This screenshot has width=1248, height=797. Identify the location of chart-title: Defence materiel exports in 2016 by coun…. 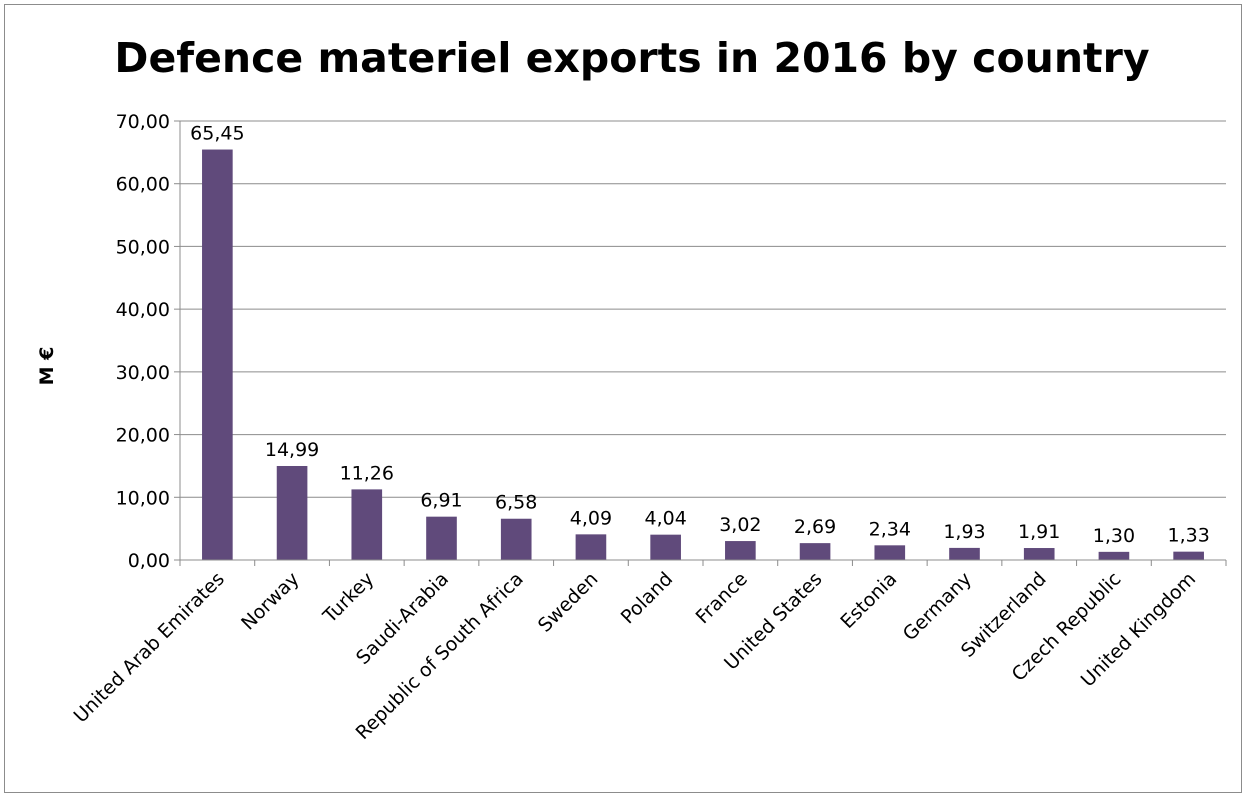
(632, 58).